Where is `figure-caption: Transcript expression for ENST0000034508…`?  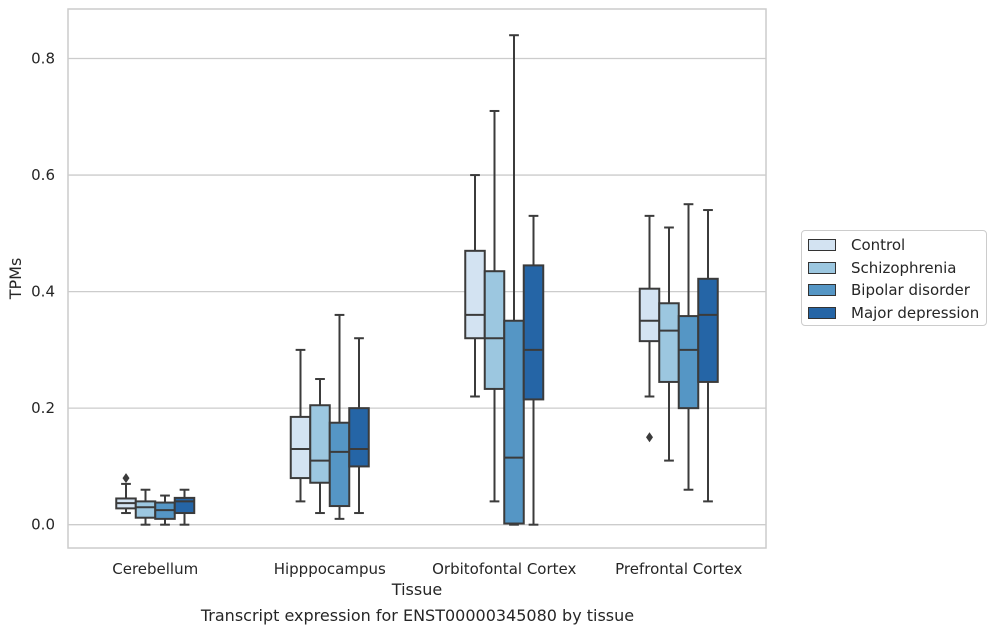 figure-caption: Transcript expression for ENST0000034508… is located at coordinates (417, 615).